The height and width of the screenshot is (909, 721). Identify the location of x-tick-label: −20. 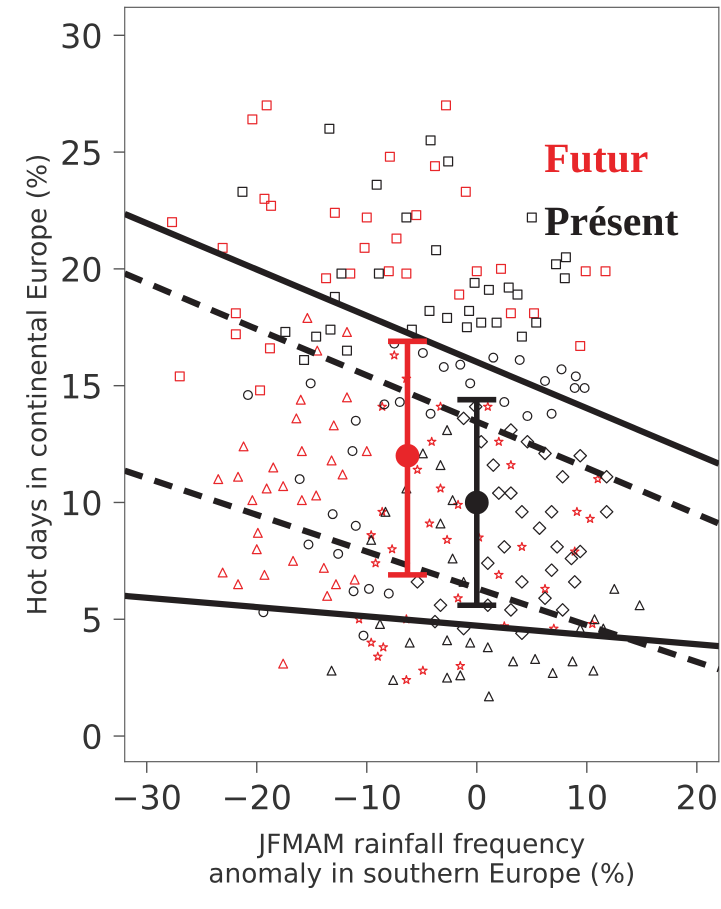
(257, 797).